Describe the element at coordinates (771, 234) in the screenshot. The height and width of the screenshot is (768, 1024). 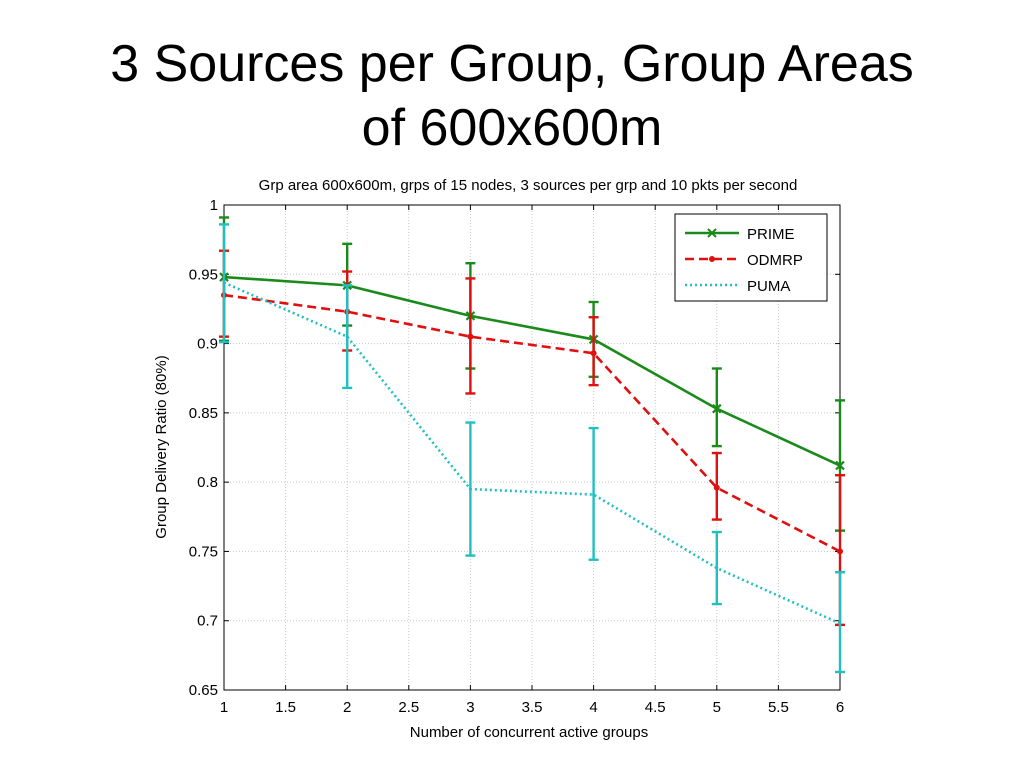
I see `legend-label-prime: PRIME` at that location.